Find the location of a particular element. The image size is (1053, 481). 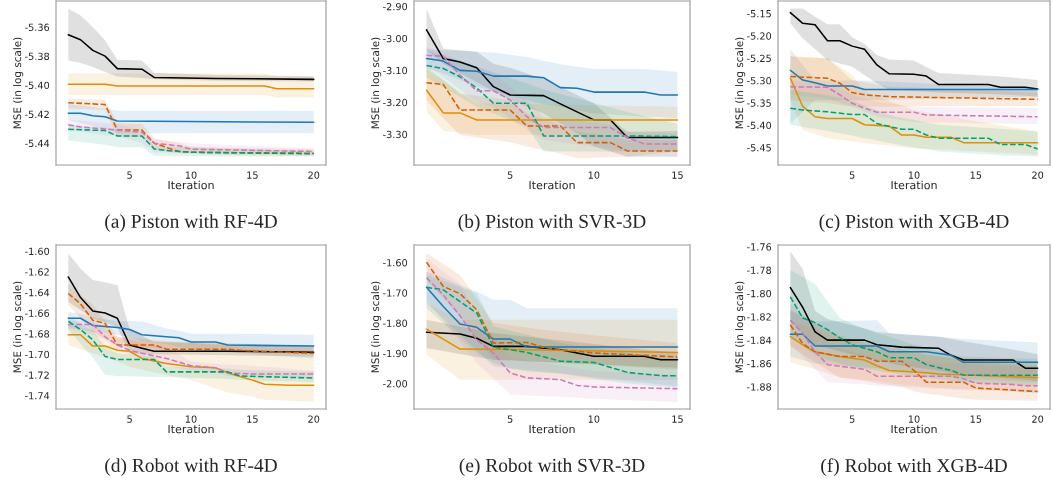

y-tick-label: -3.20 is located at coordinates (395, 102).